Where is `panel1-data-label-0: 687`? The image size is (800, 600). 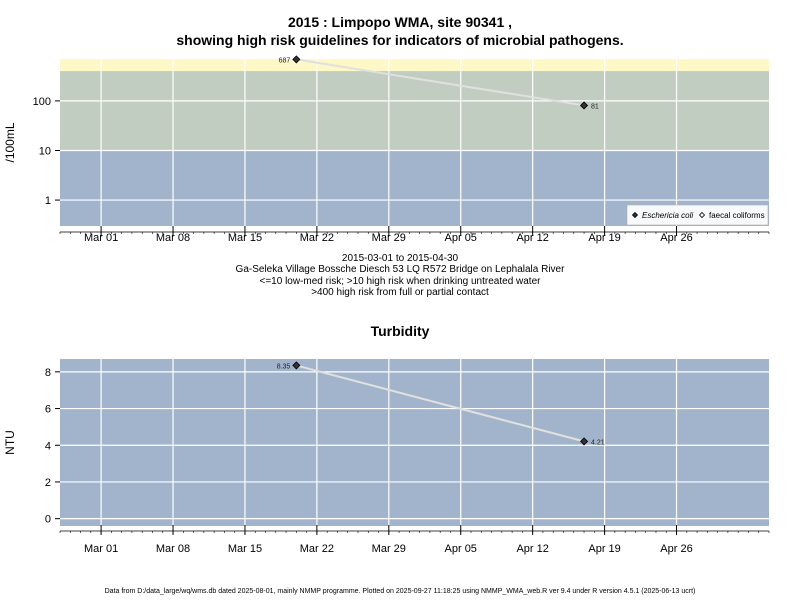 panel1-data-label-0: 687 is located at coordinates (285, 60).